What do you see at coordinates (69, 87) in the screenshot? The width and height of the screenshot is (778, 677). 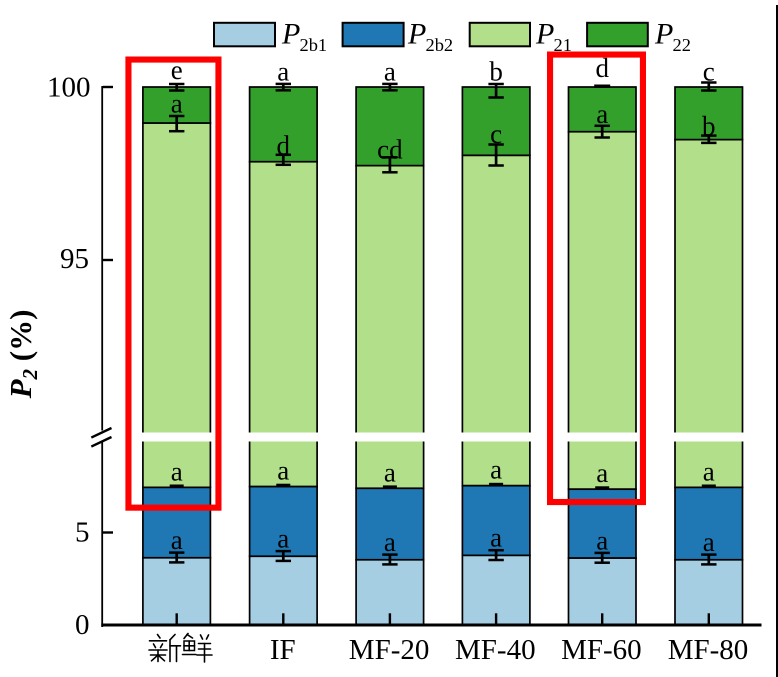 I see `svg-text: 100` at bounding box center [69, 87].